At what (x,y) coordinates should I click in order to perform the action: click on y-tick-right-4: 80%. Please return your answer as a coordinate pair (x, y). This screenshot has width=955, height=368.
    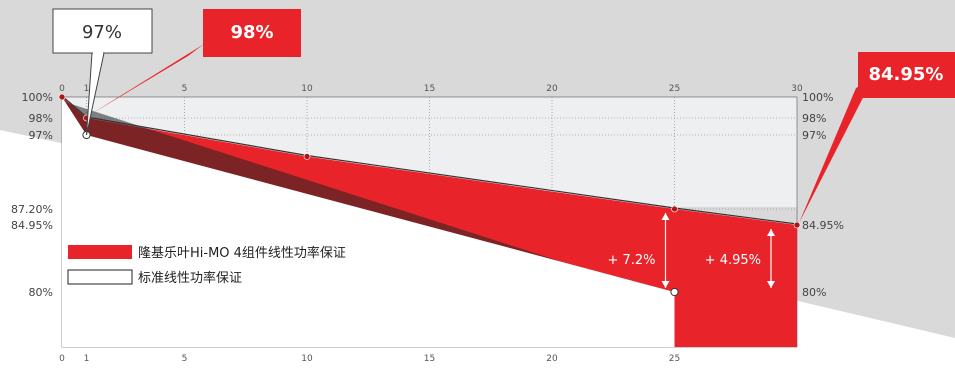
    Looking at the image, I should click on (814, 292).